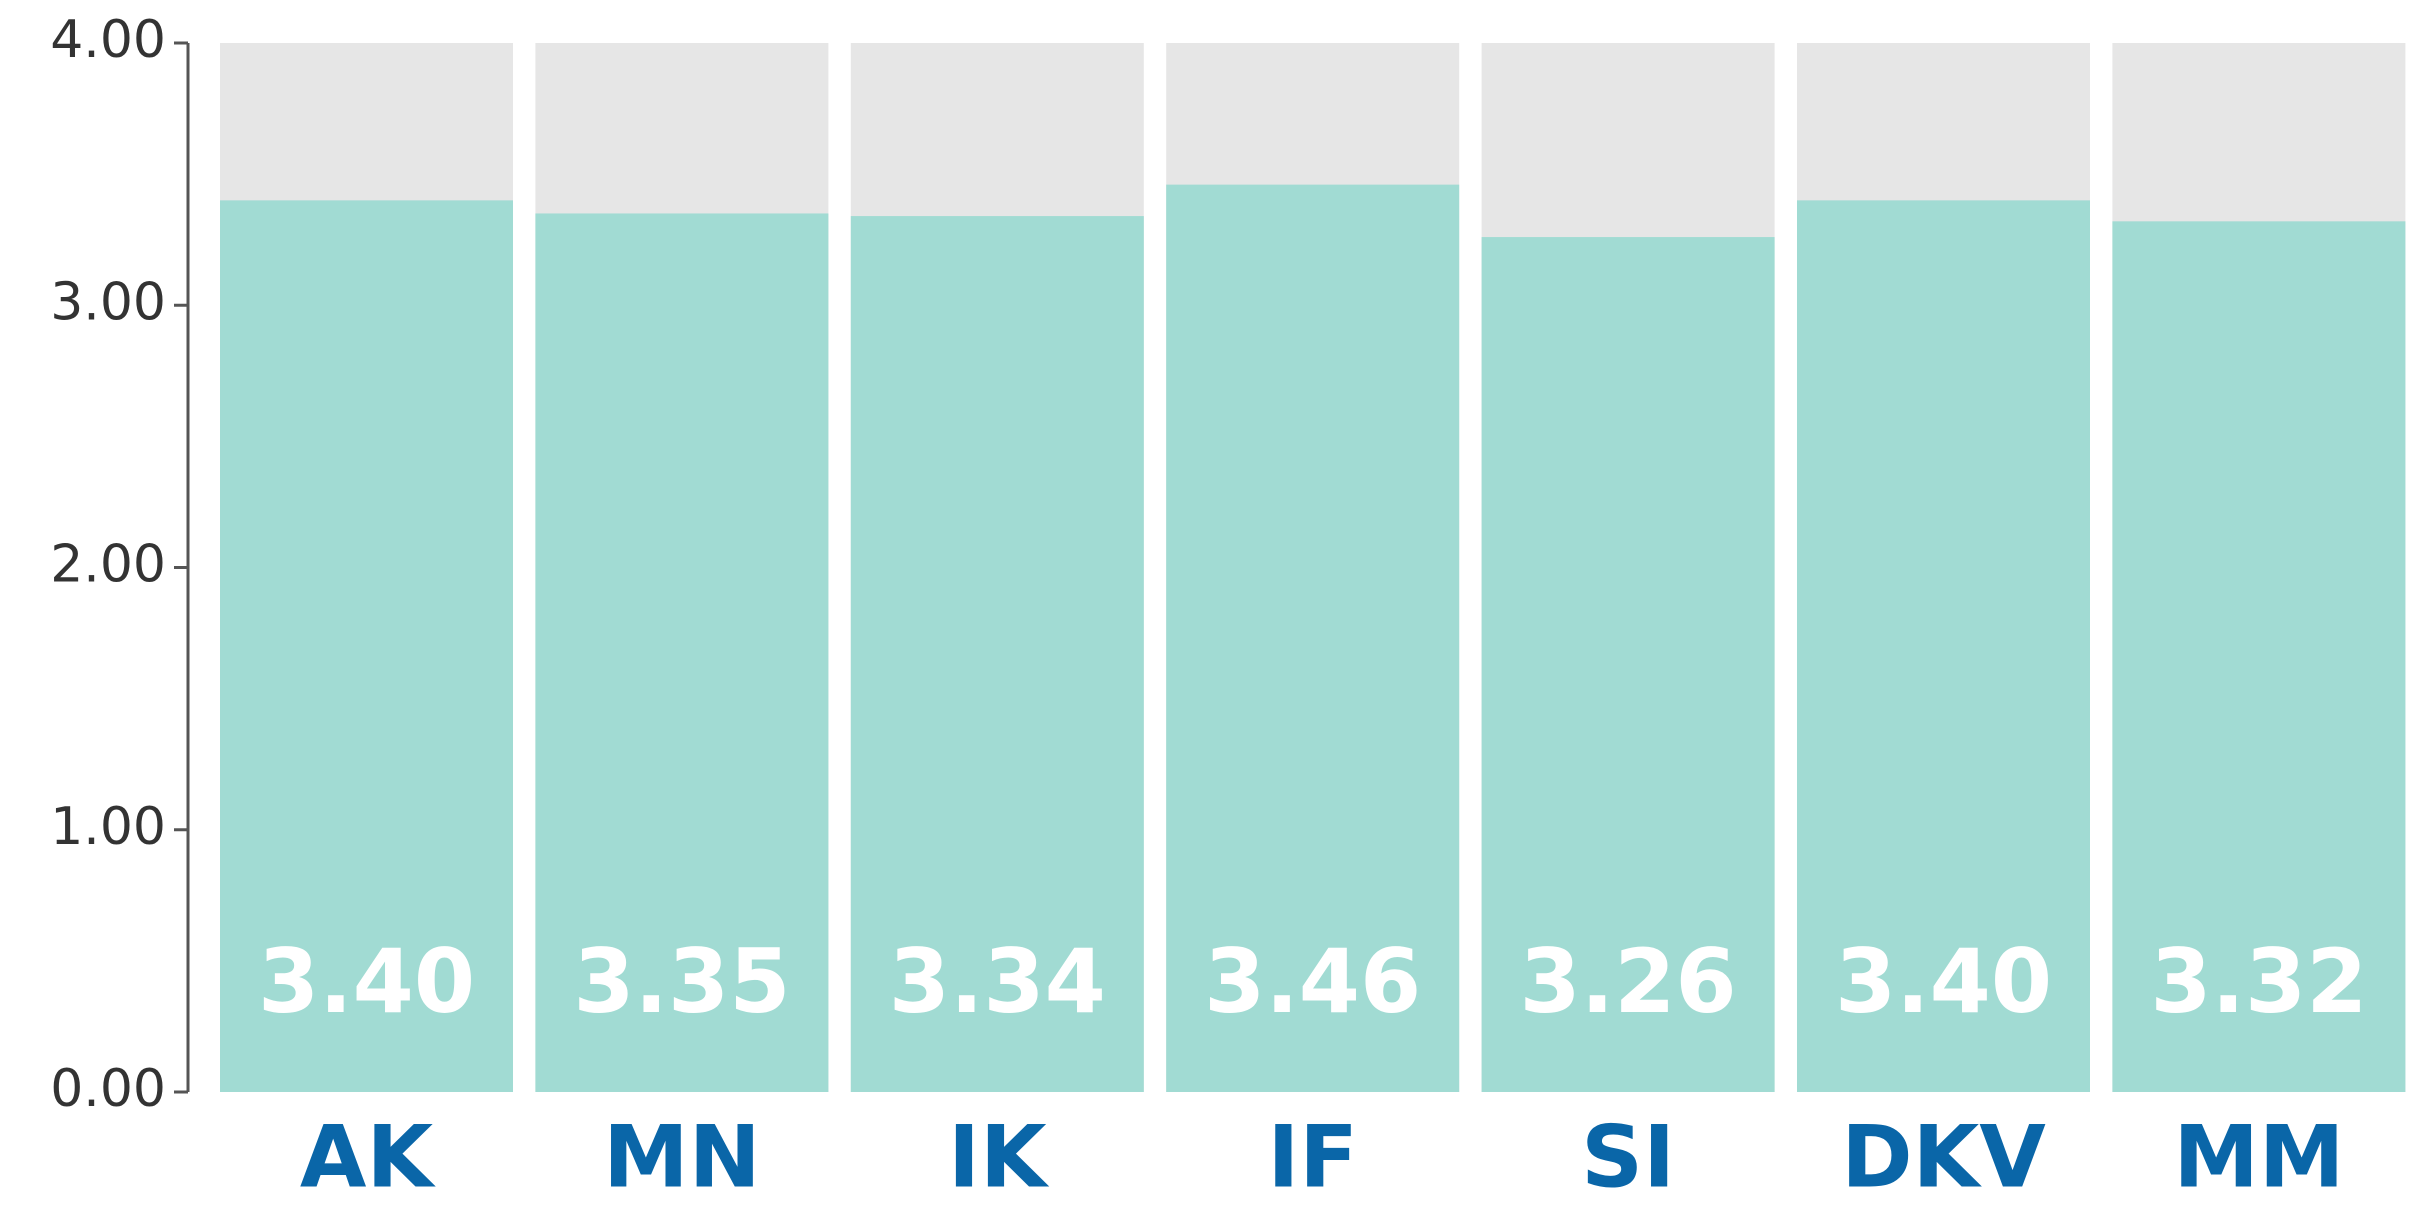 This screenshot has width=2418, height=1207. Describe the element at coordinates (1312, 981) in the screenshot. I see `value-label: 3.46` at that location.